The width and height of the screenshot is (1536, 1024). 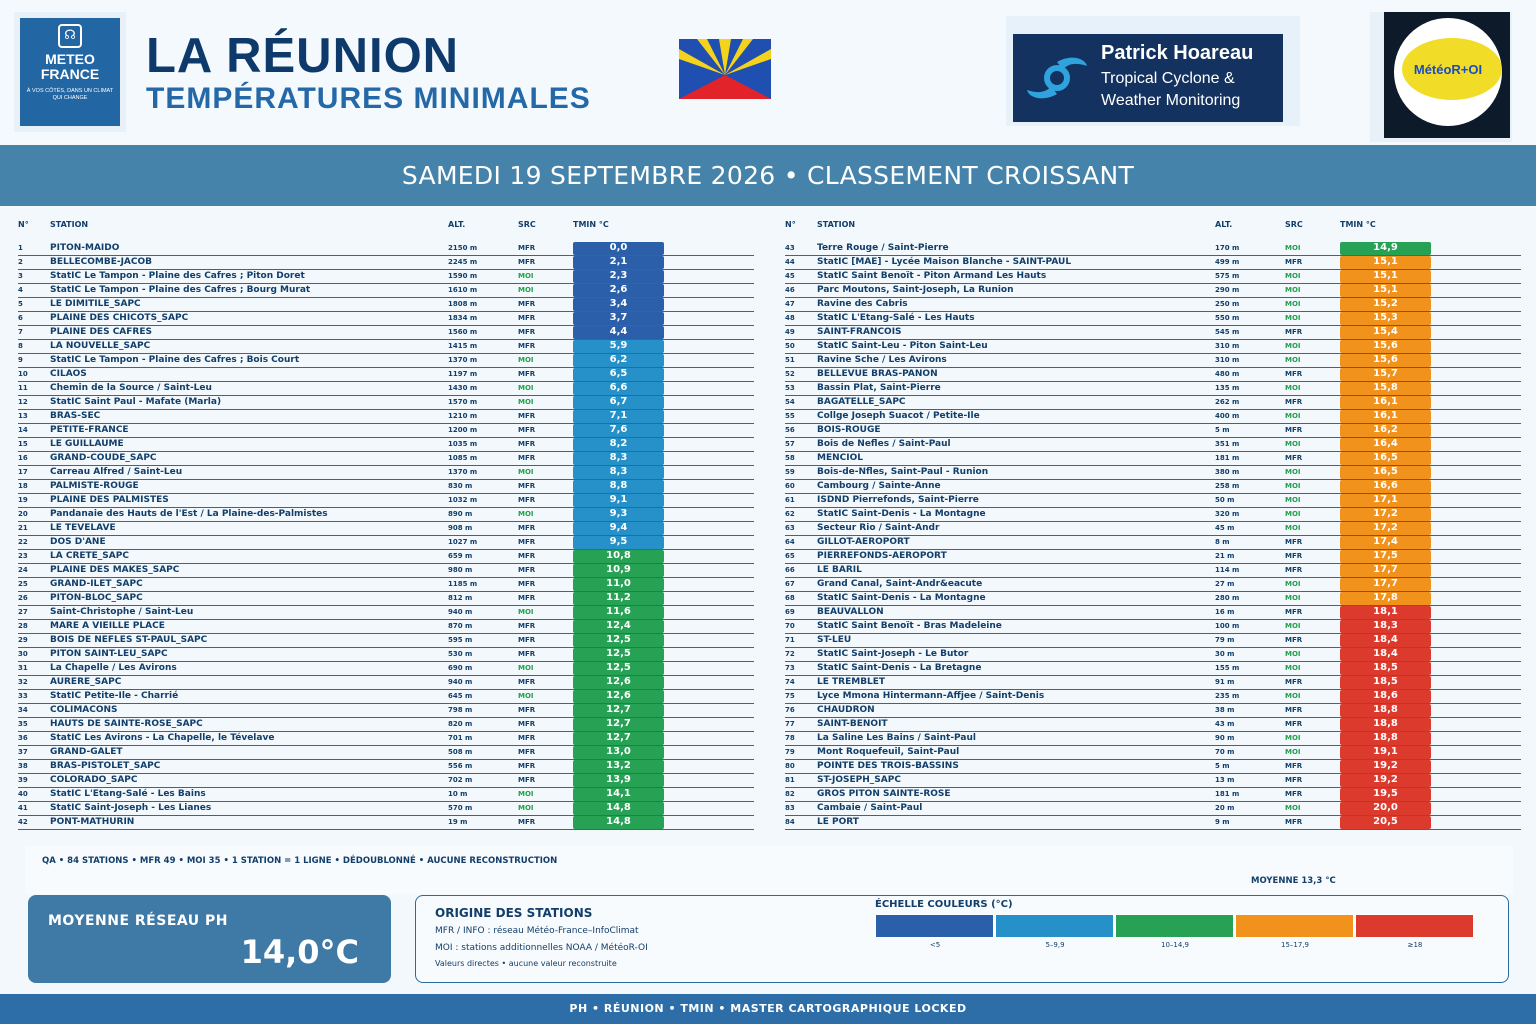 I want to click on station-name: StatIC Saint-Leu - Piton Saint-Leu, so click(x=902, y=346).